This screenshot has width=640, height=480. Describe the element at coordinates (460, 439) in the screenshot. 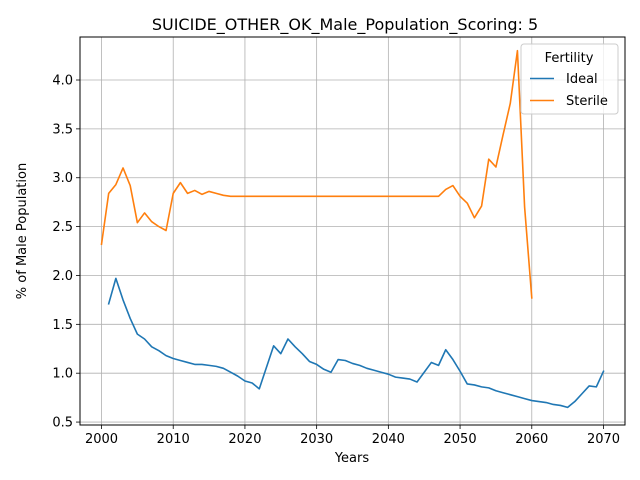

I see `x-tick-label: 2050` at that location.